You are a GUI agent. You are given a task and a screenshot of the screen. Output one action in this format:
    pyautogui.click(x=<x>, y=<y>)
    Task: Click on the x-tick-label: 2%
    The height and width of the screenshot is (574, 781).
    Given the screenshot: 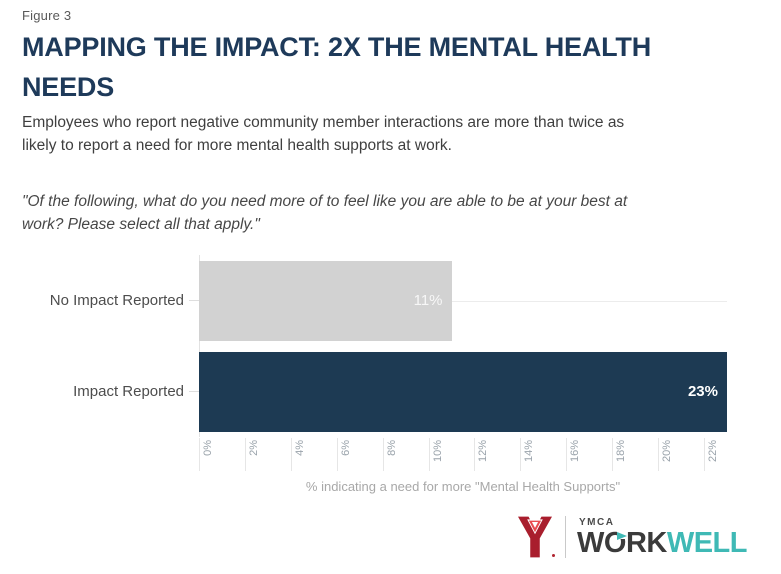 What is the action you would take?
    pyautogui.click(x=253, y=448)
    